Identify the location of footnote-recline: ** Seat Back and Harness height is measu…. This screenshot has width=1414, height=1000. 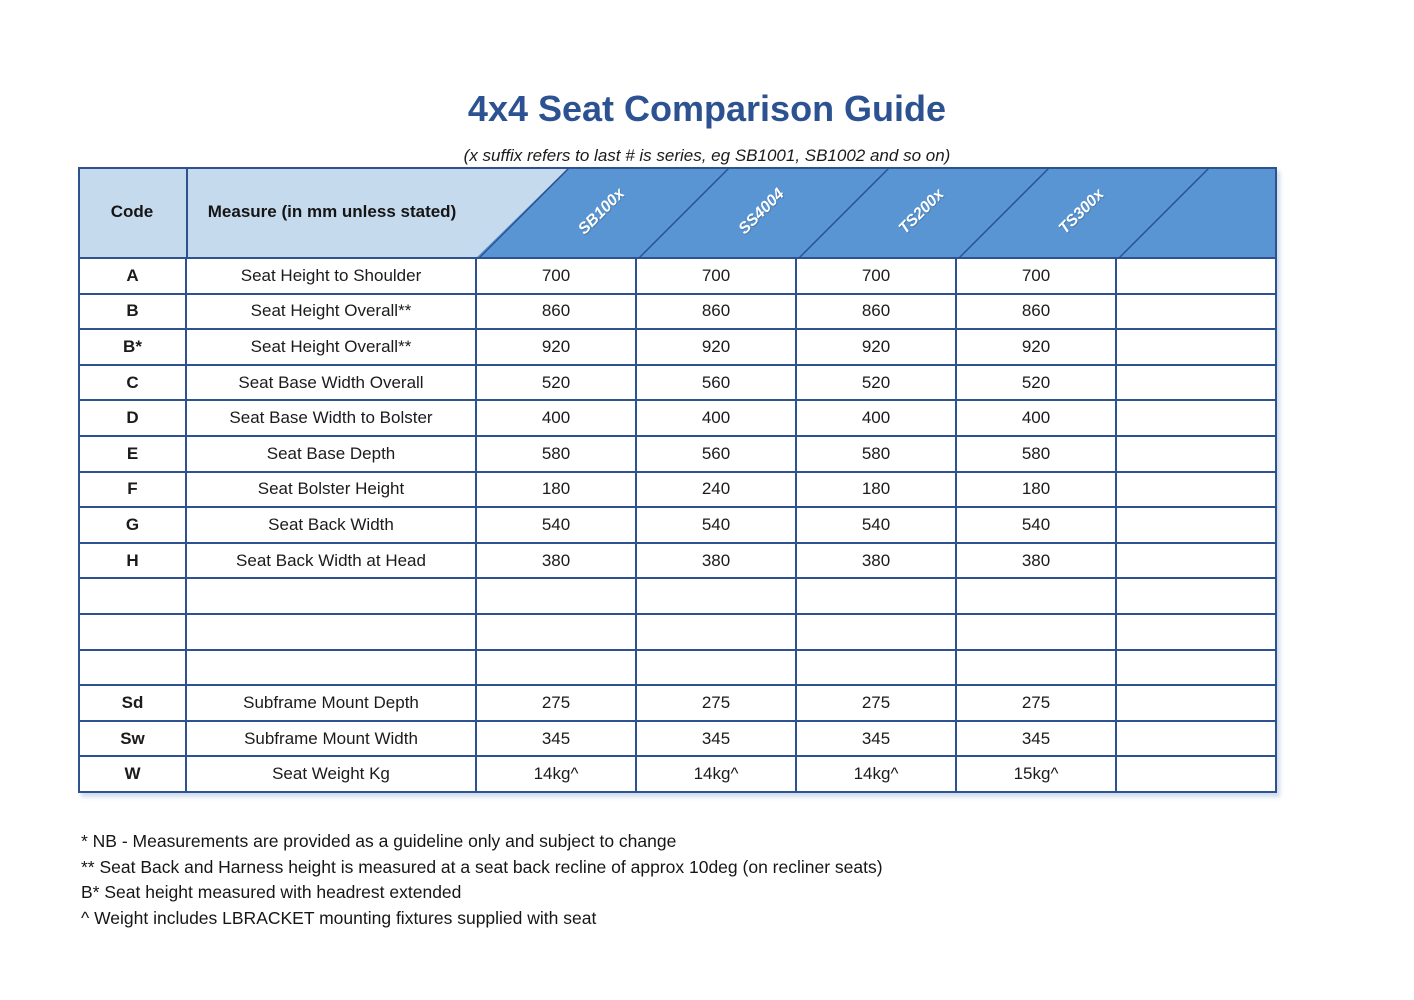
(482, 866).